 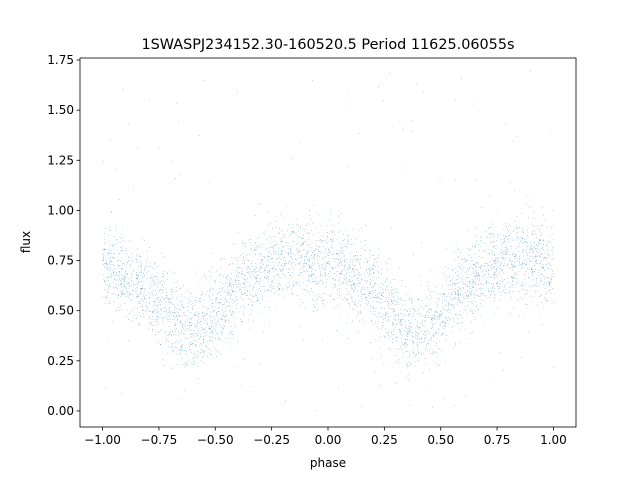 I want to click on x-tick-label: 0.00, so click(x=328, y=440).